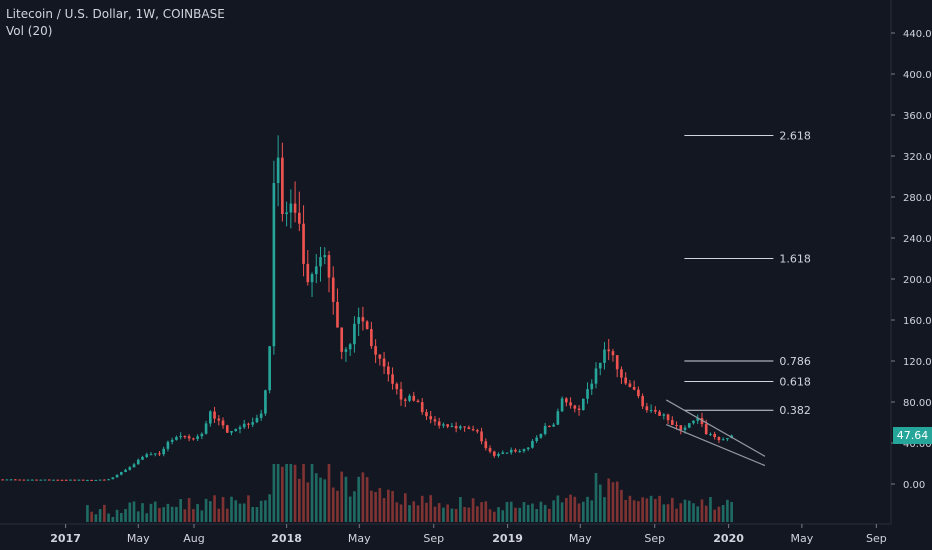 The image size is (932, 550). Describe the element at coordinates (115, 14) in the screenshot. I see `symbol-title: Litecoin / U.S. Dollar, 1W, COINBASE` at that location.